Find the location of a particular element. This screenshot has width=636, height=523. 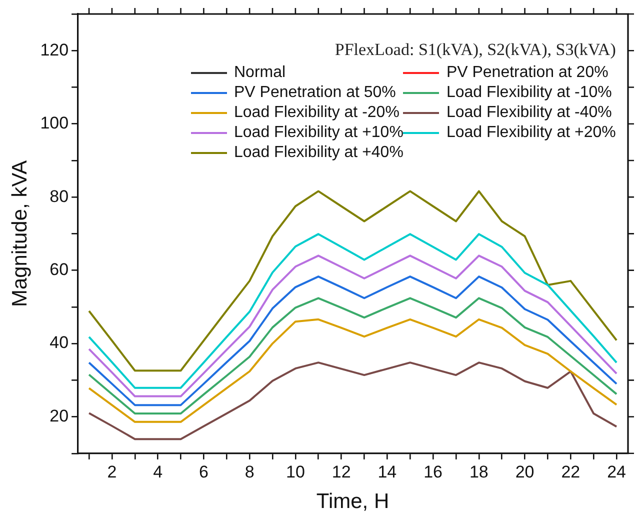

x-tick-label: 24 is located at coordinates (616, 472).